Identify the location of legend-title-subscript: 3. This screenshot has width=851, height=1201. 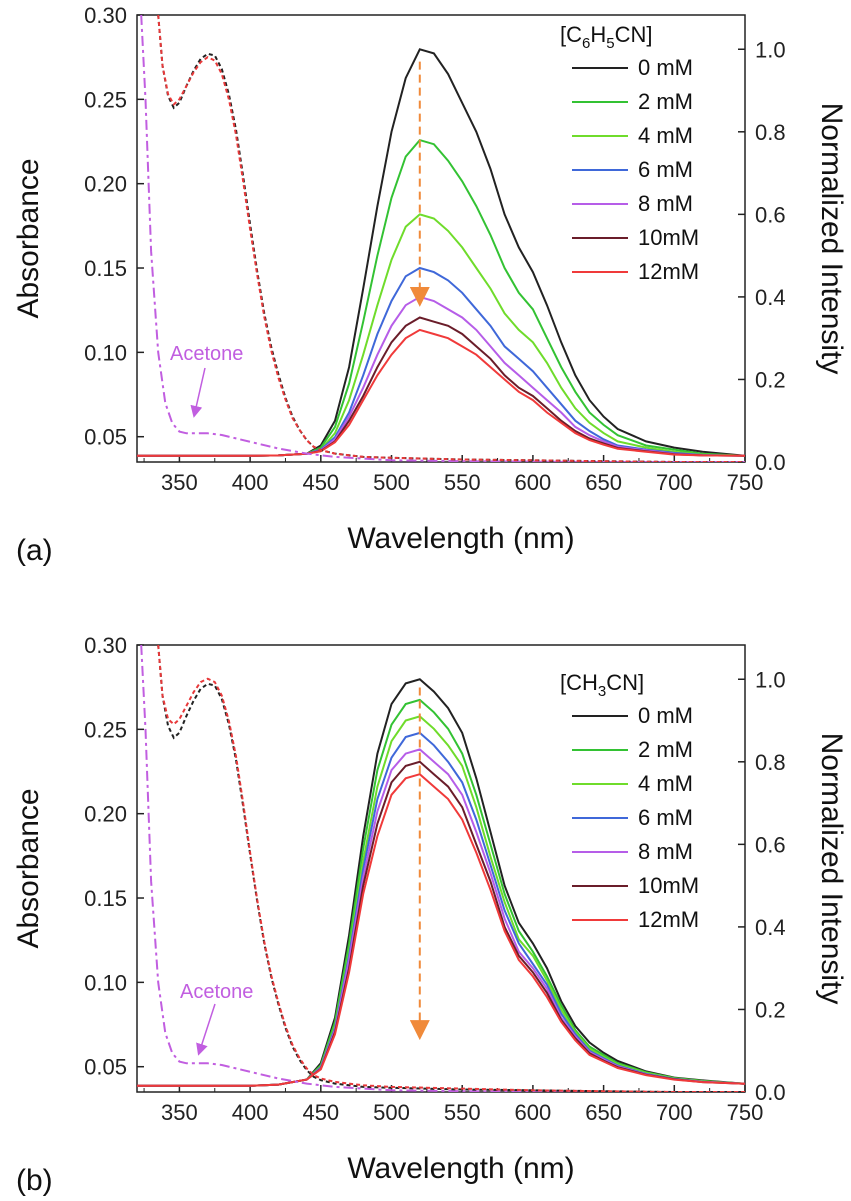
(602, 691).